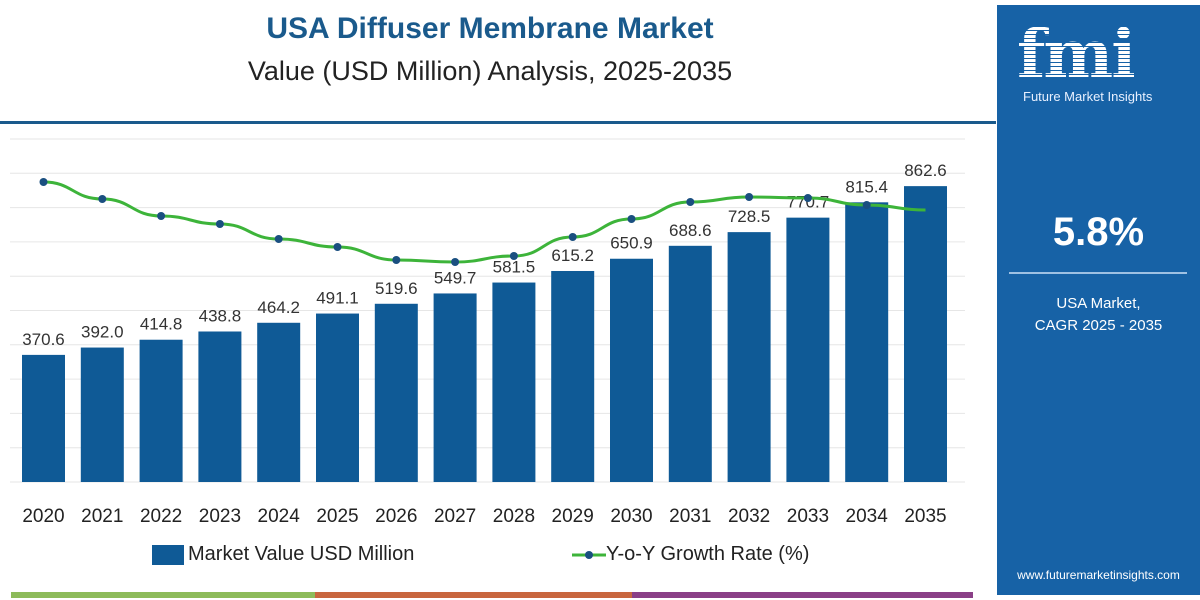  What do you see at coordinates (163, 595) in the screenshot?
I see `footer-strip-green` at bounding box center [163, 595].